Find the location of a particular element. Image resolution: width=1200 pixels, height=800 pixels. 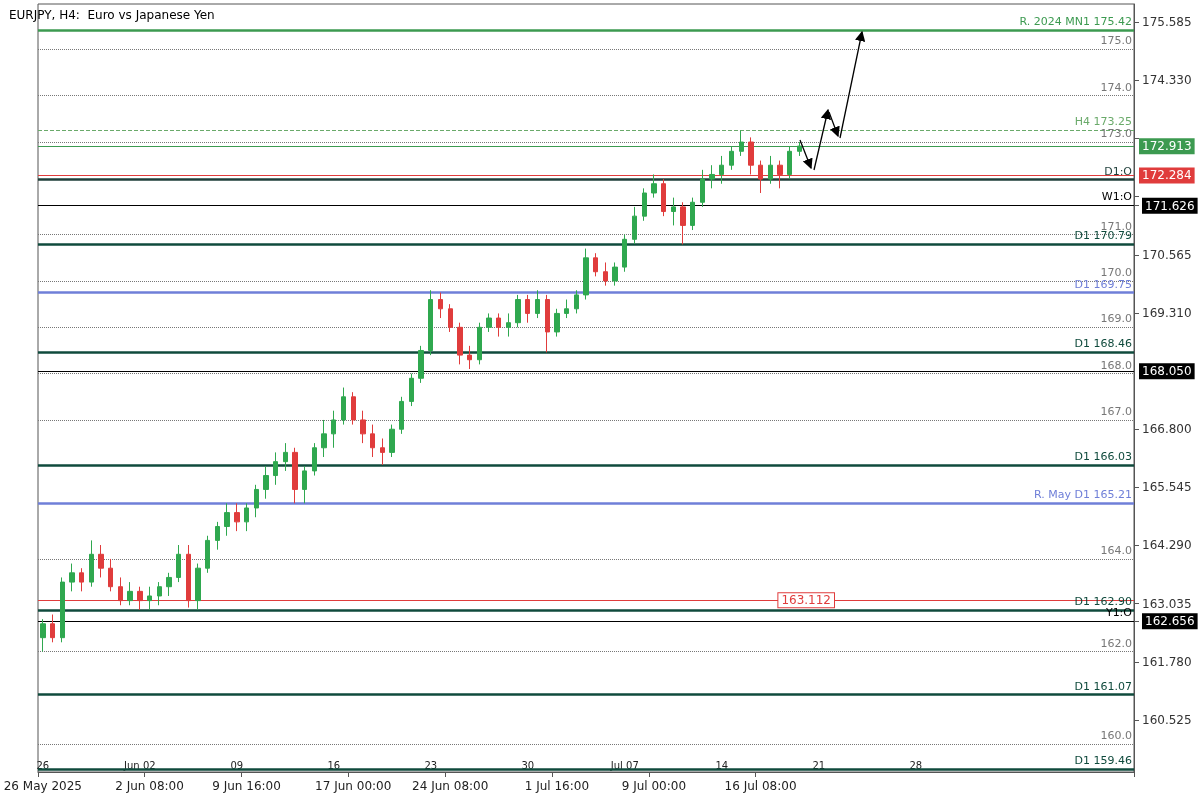

x-tick-label: 26 May 2025 is located at coordinates (42, 786).